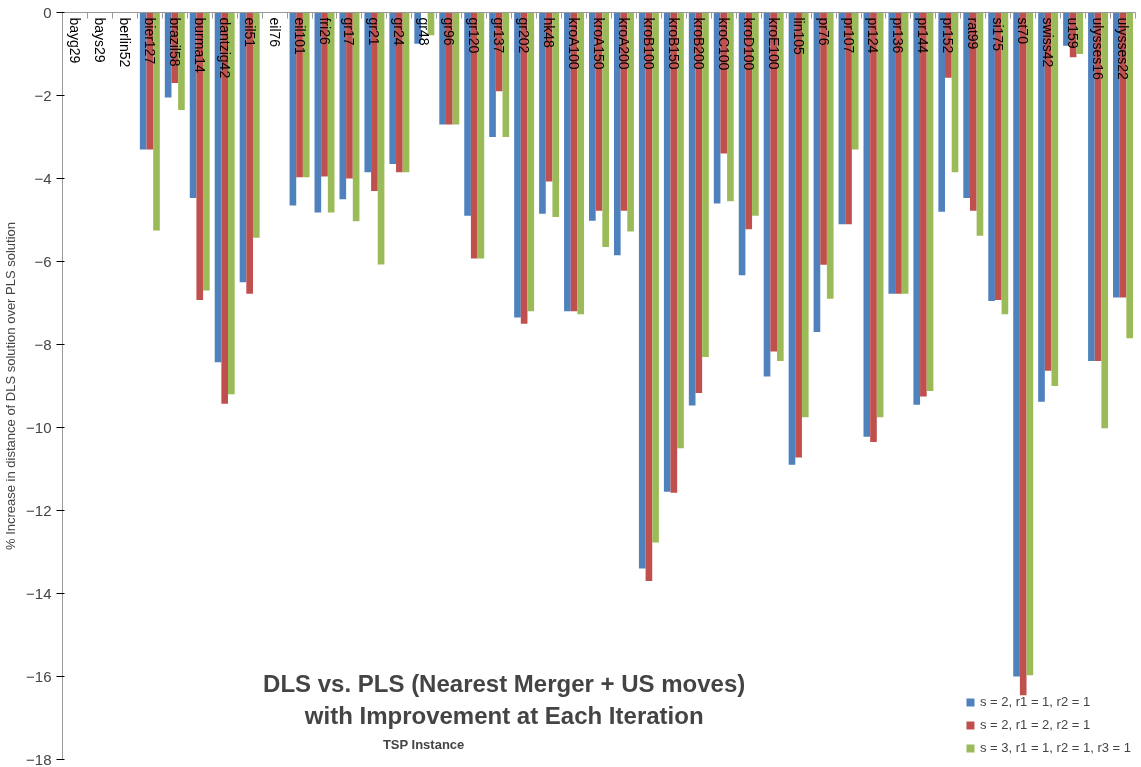 This screenshot has width=1141, height=767. I want to click on text: DLS vs. PLS (Nearest Merger + US moves) with Improvement at Each Iteration, so click(504, 700).